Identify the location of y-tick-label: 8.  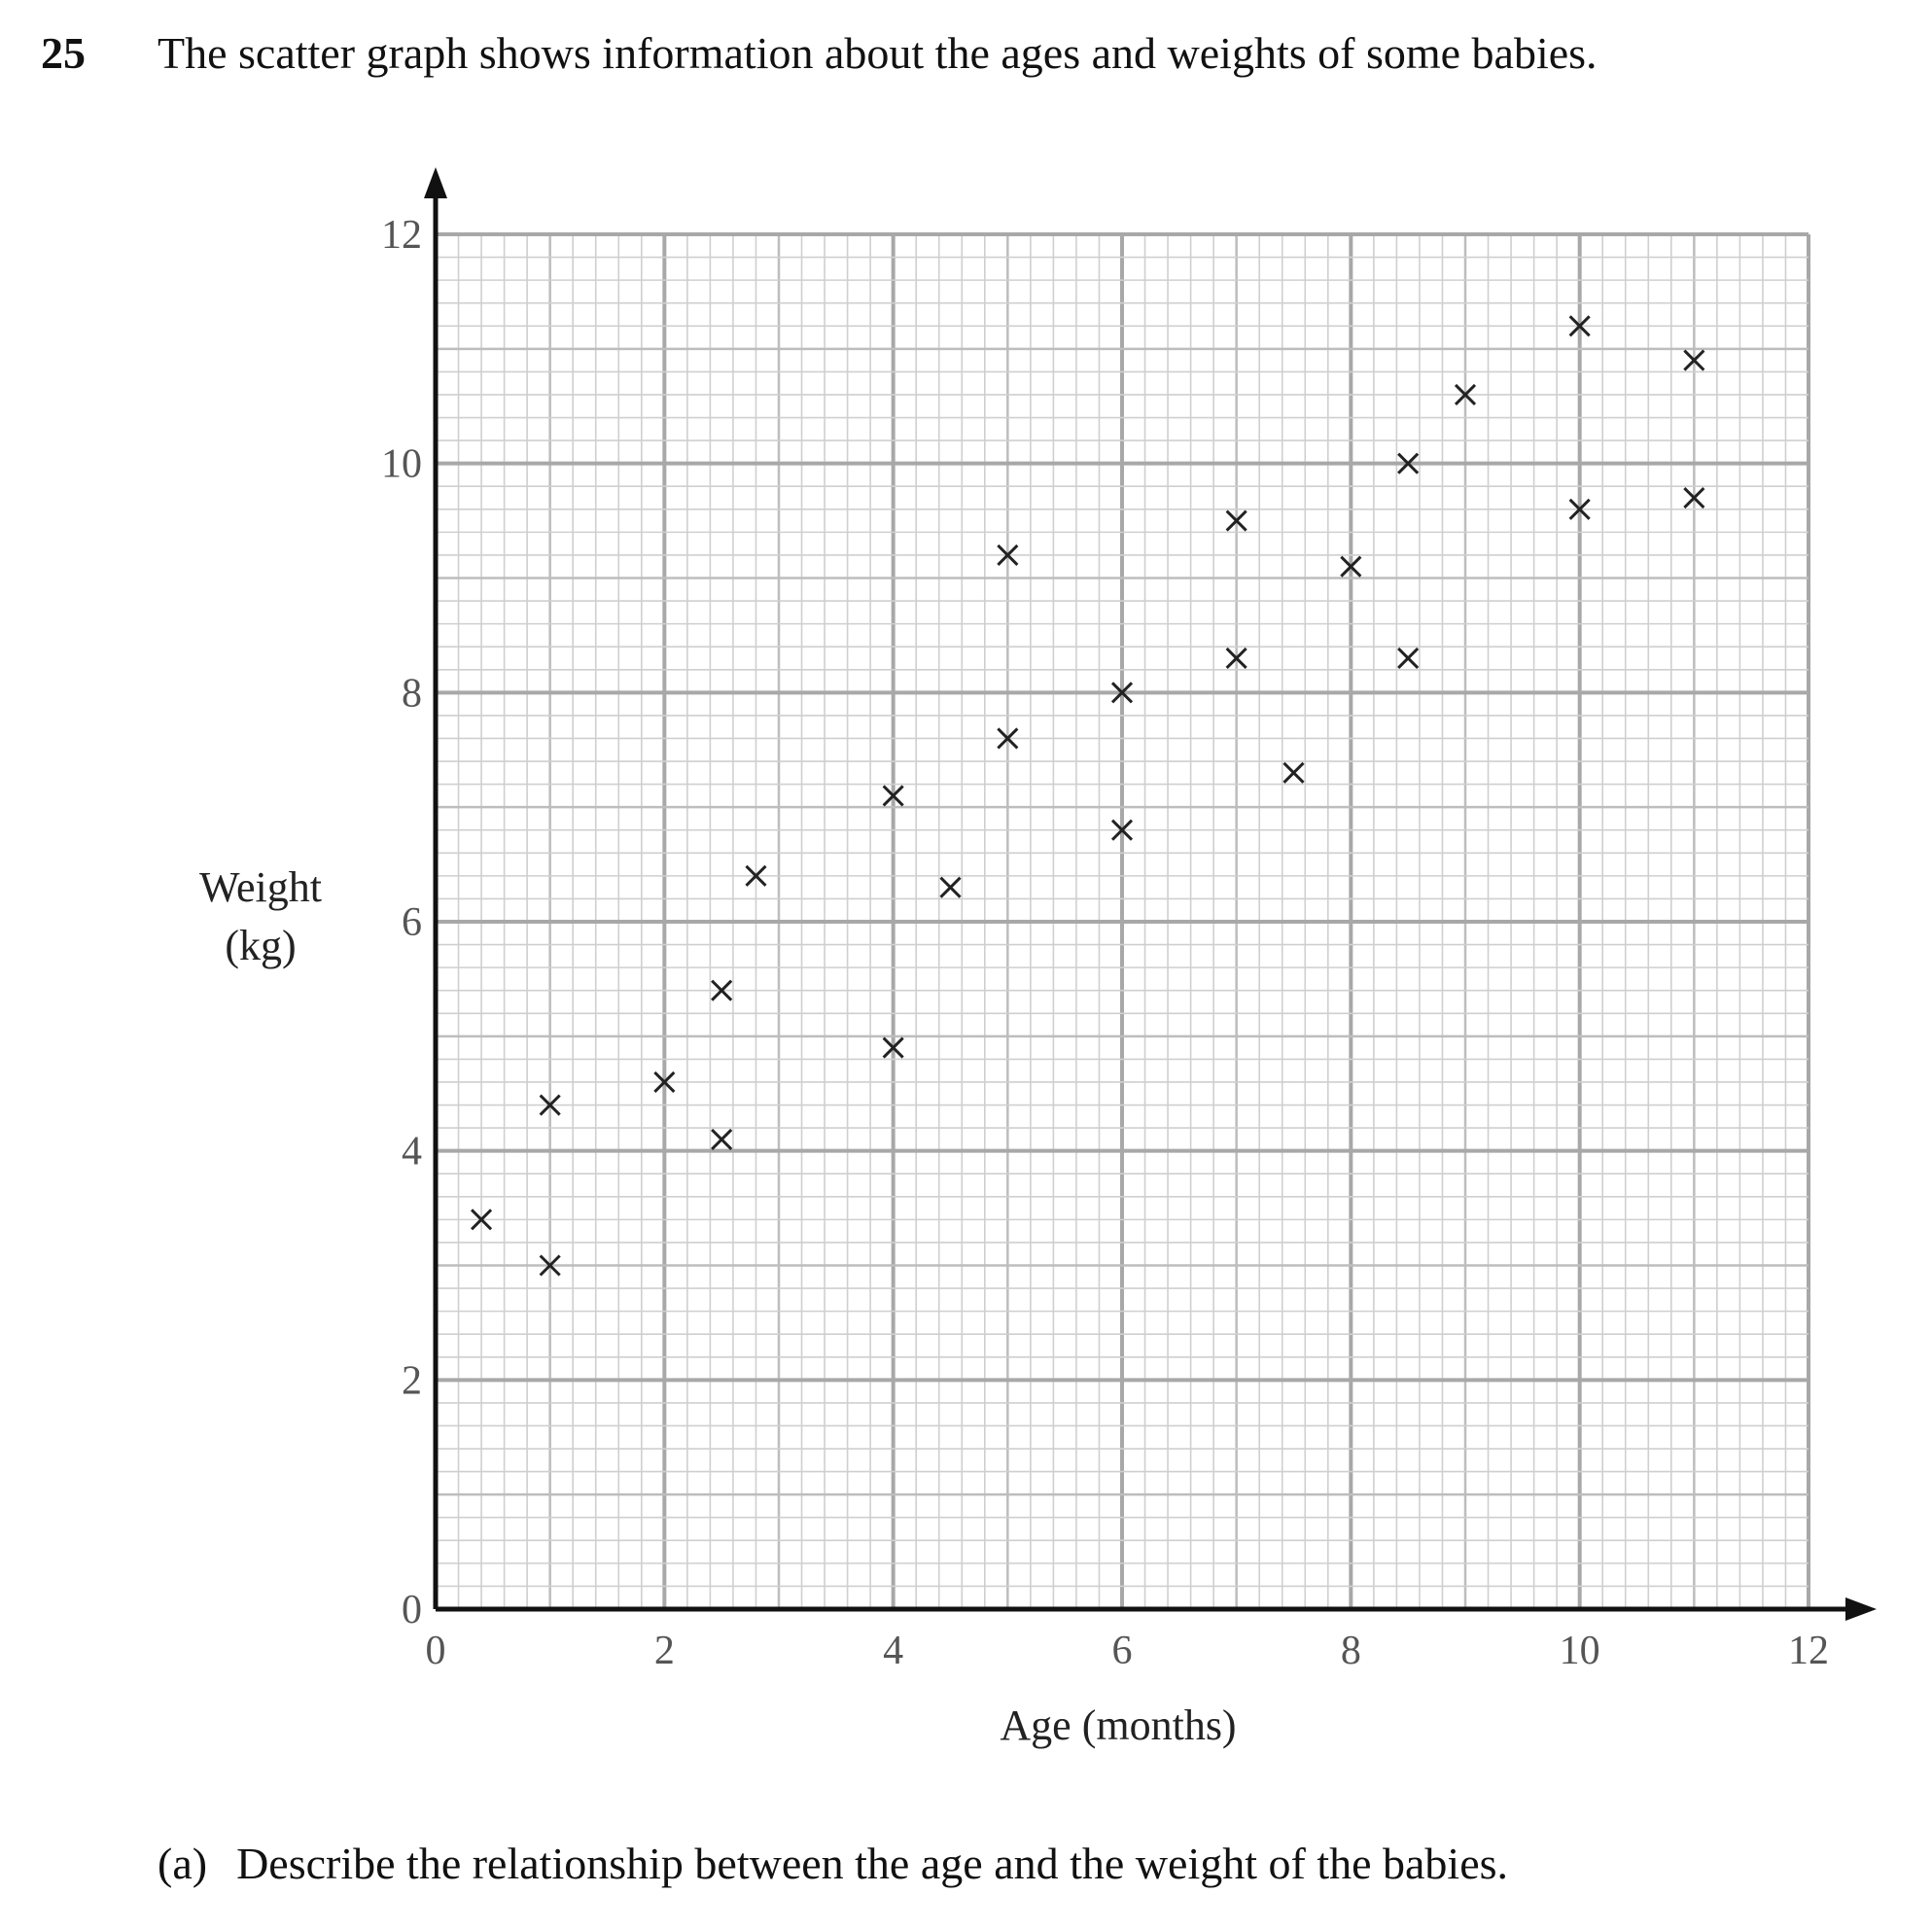
(412, 693).